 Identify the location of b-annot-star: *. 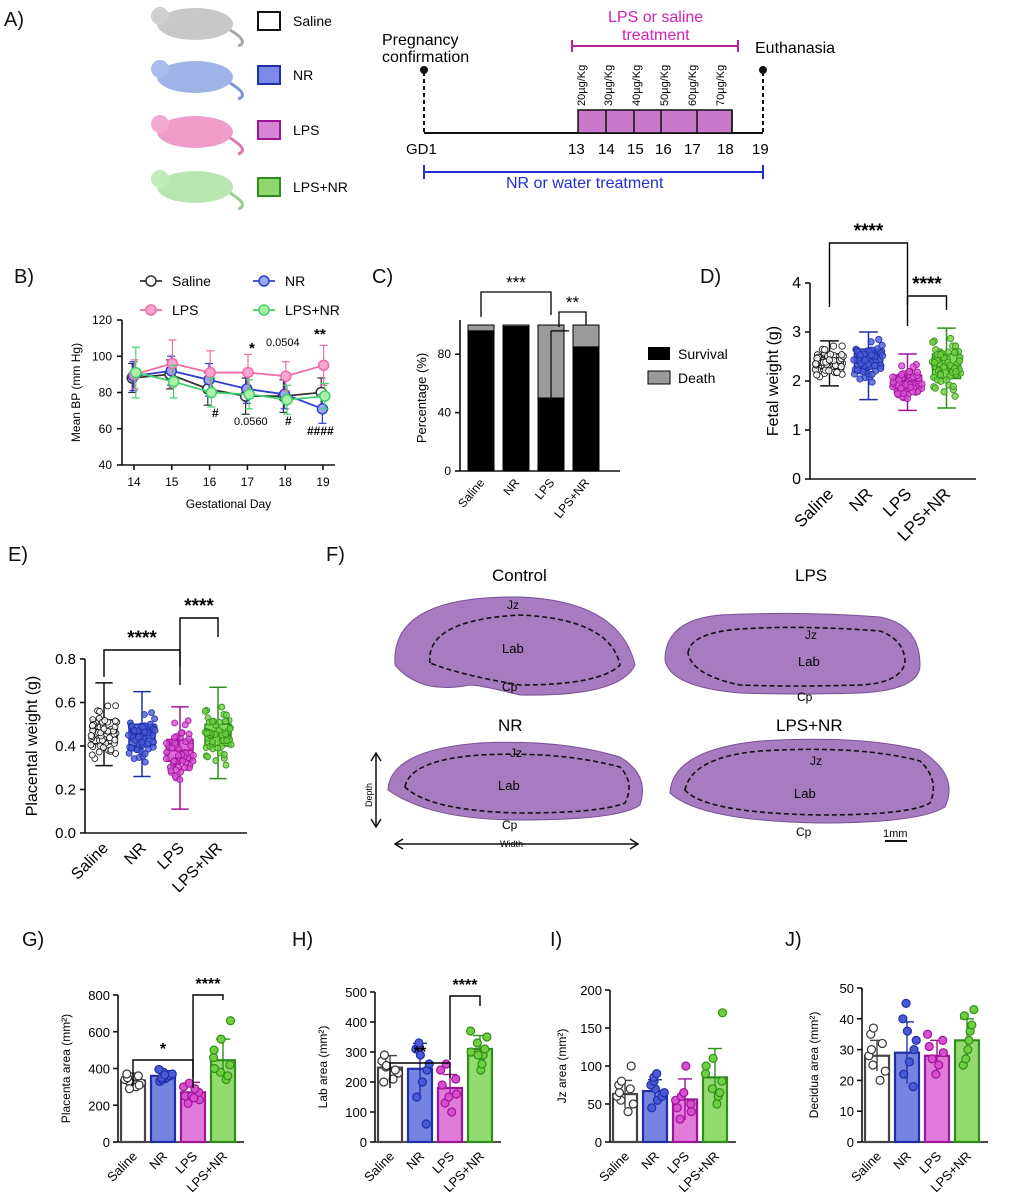
(252, 348).